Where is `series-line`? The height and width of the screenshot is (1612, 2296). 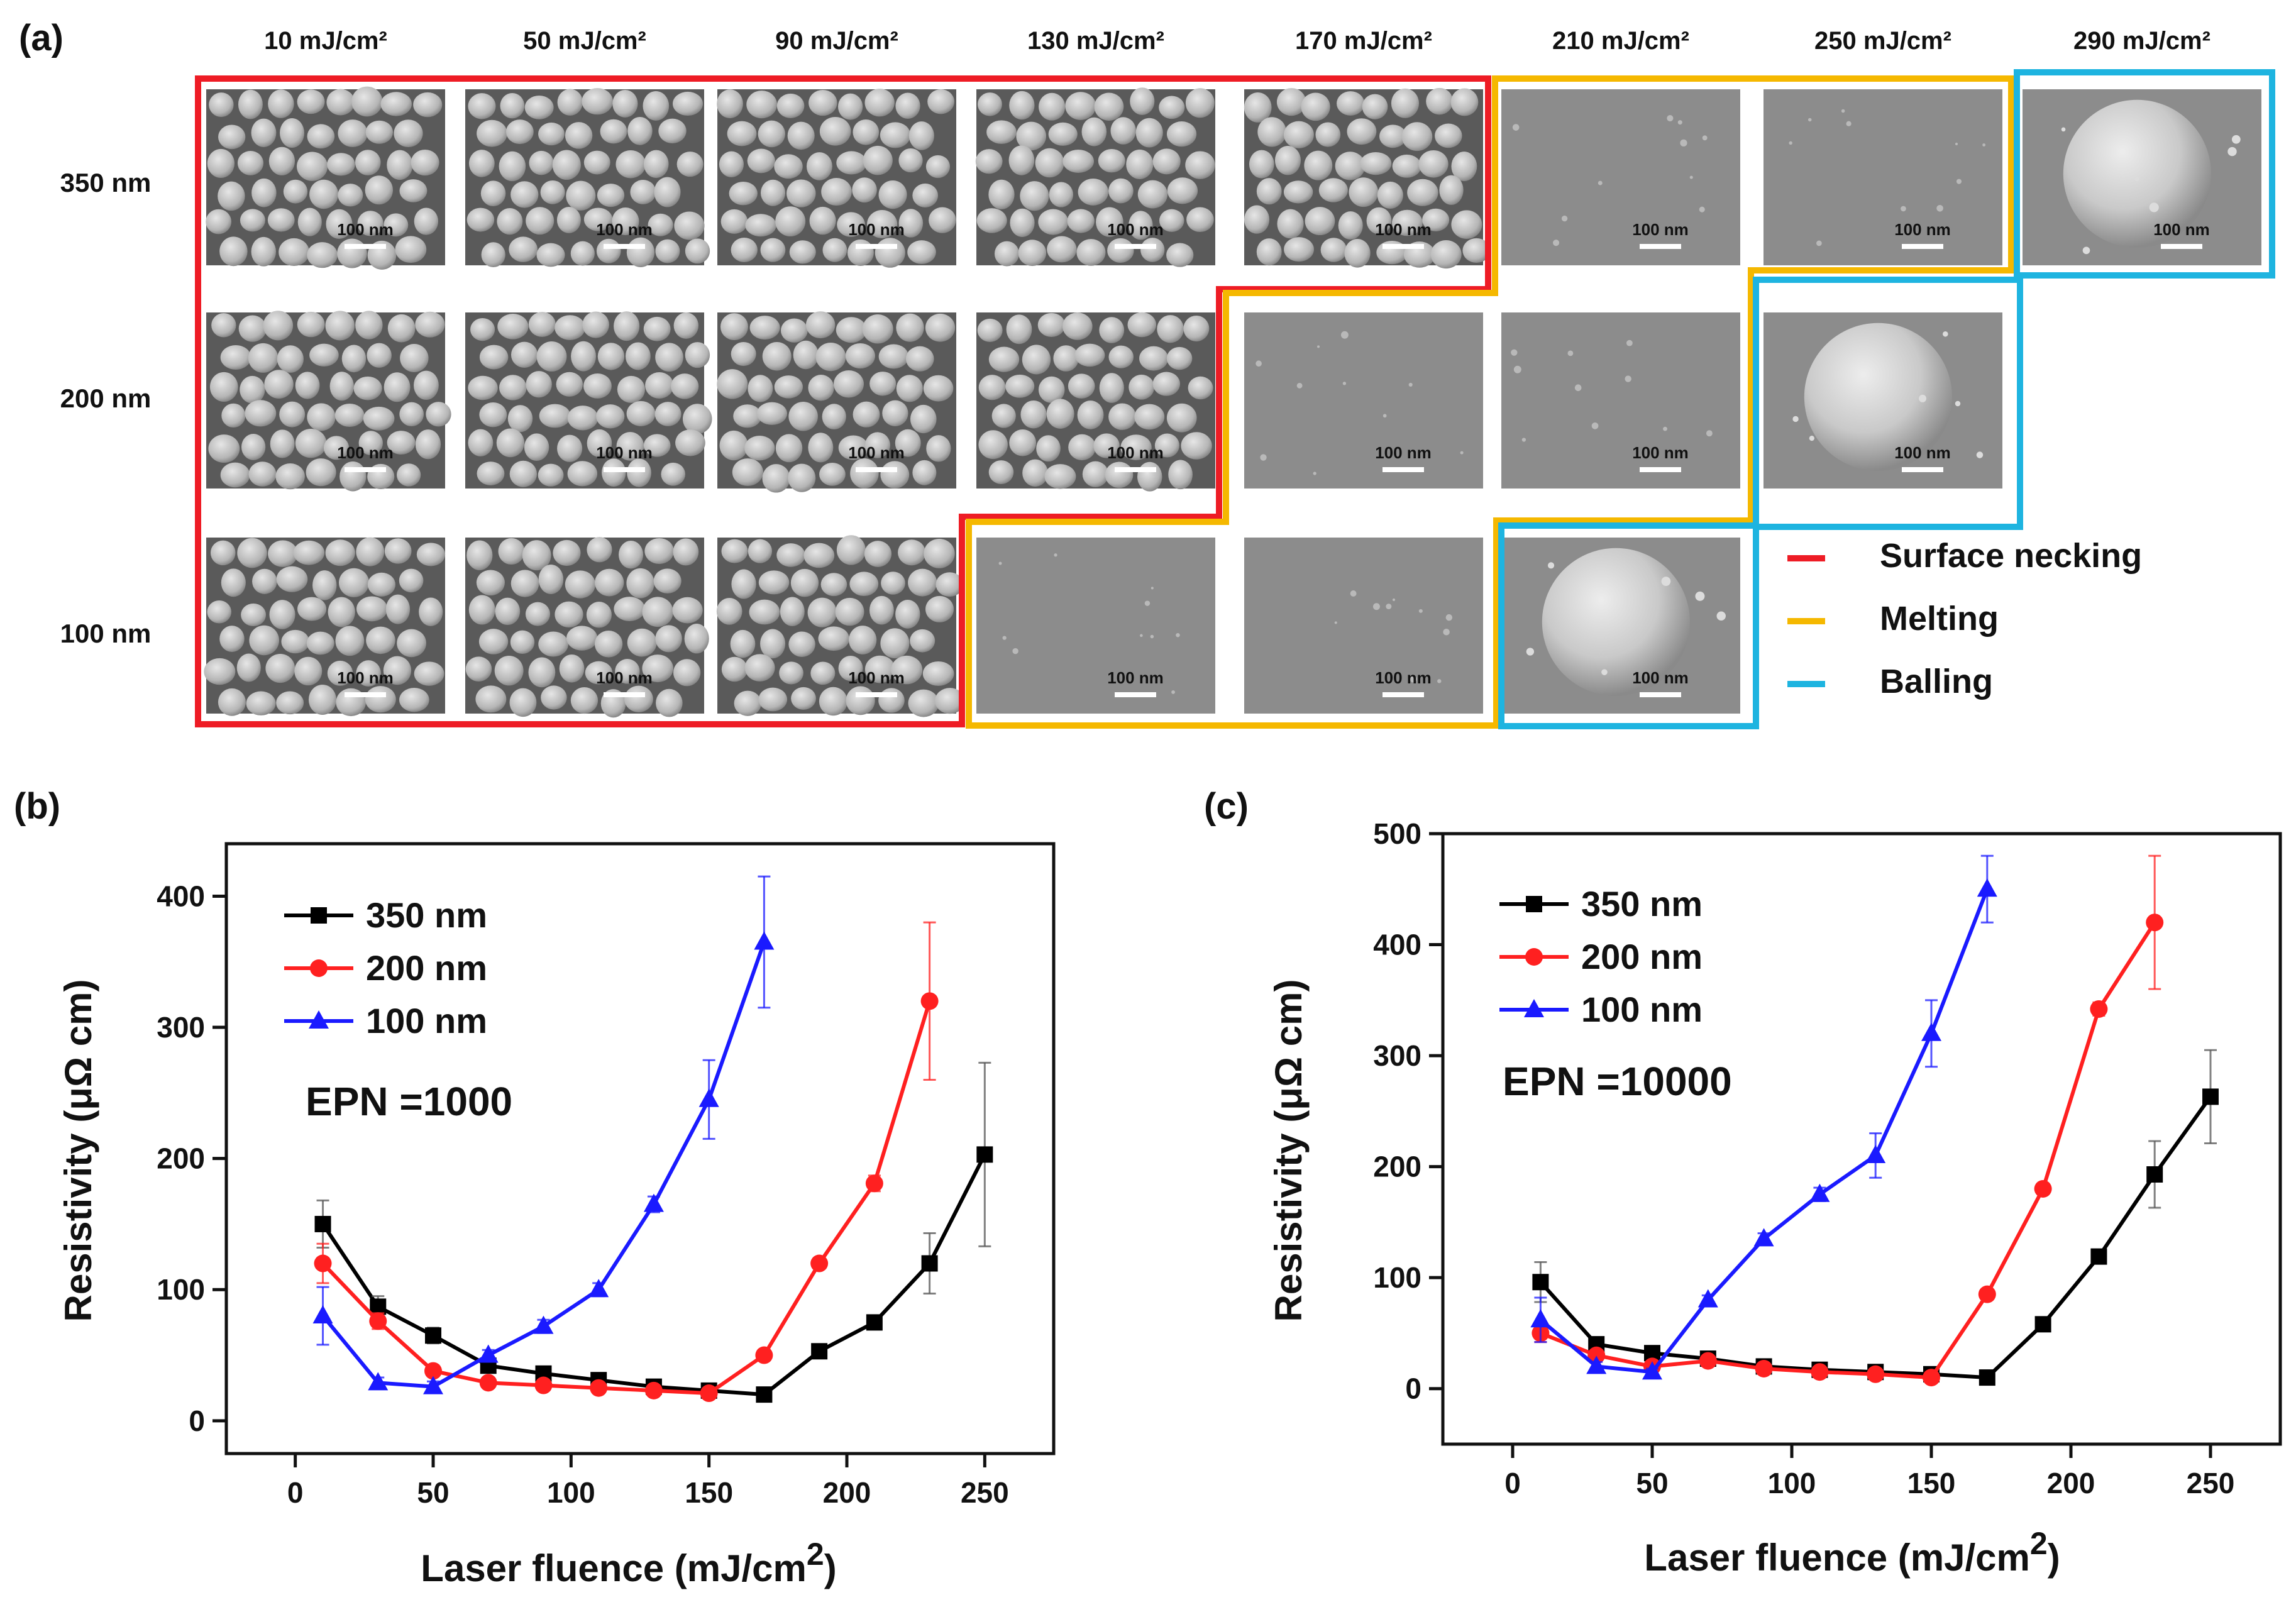 series-line is located at coordinates (626, 1198).